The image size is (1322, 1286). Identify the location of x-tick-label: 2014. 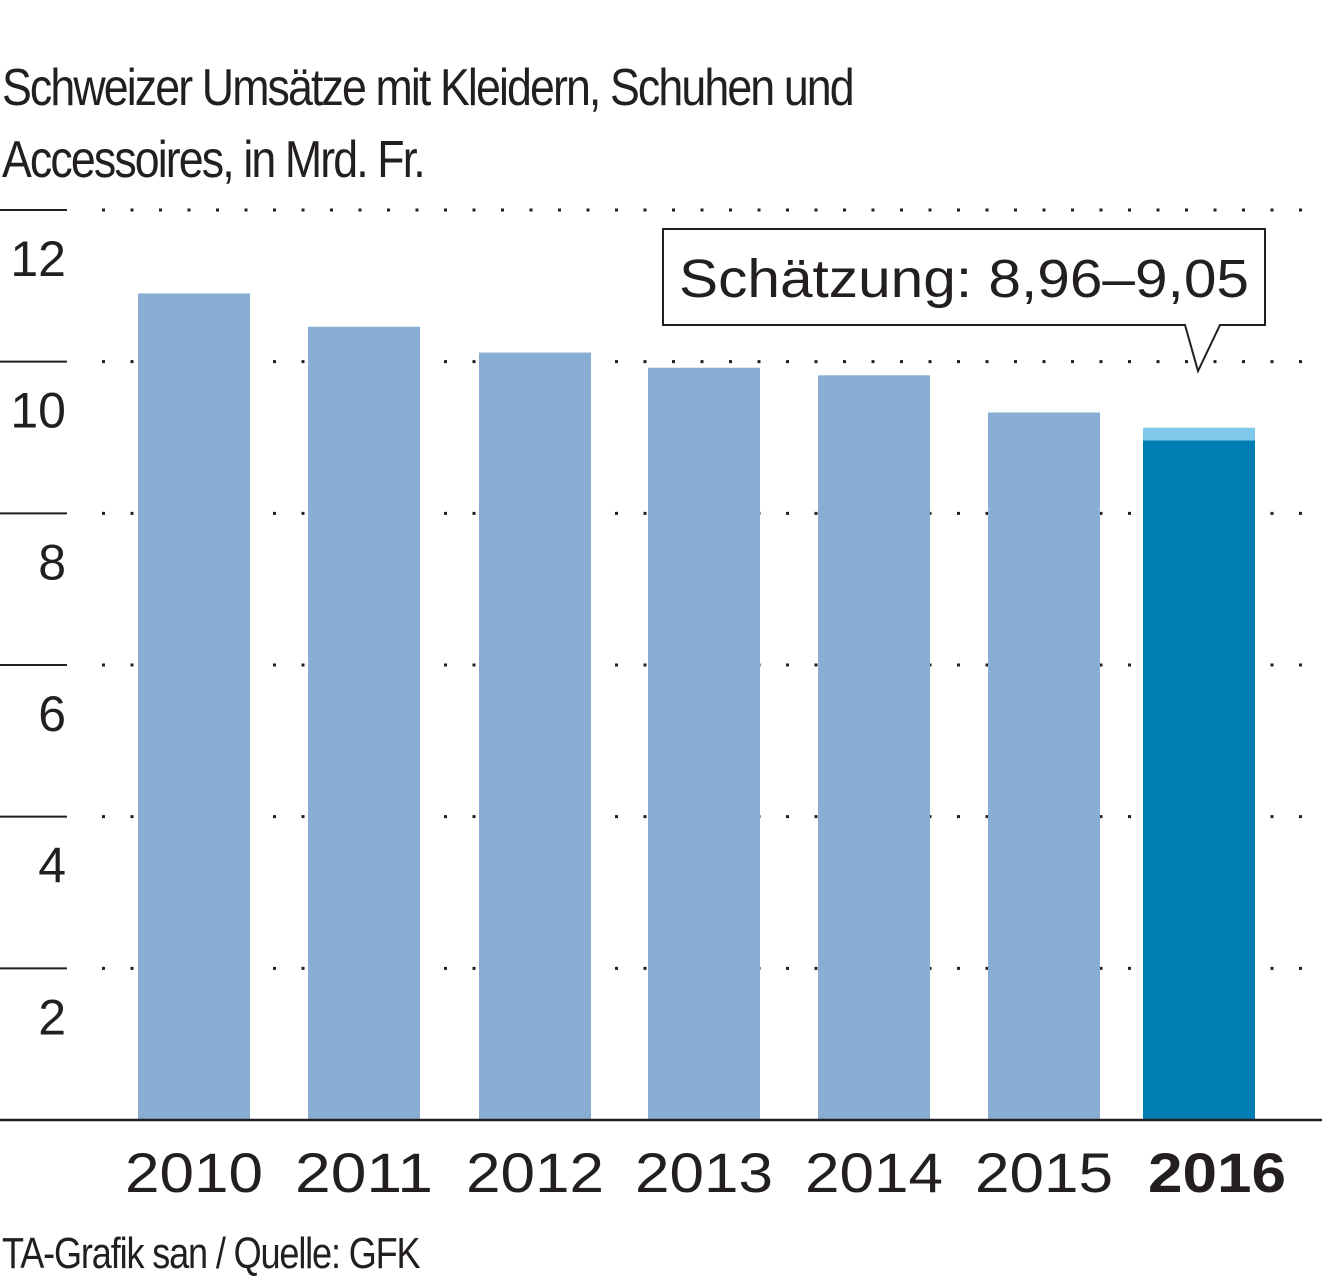
(874, 1172).